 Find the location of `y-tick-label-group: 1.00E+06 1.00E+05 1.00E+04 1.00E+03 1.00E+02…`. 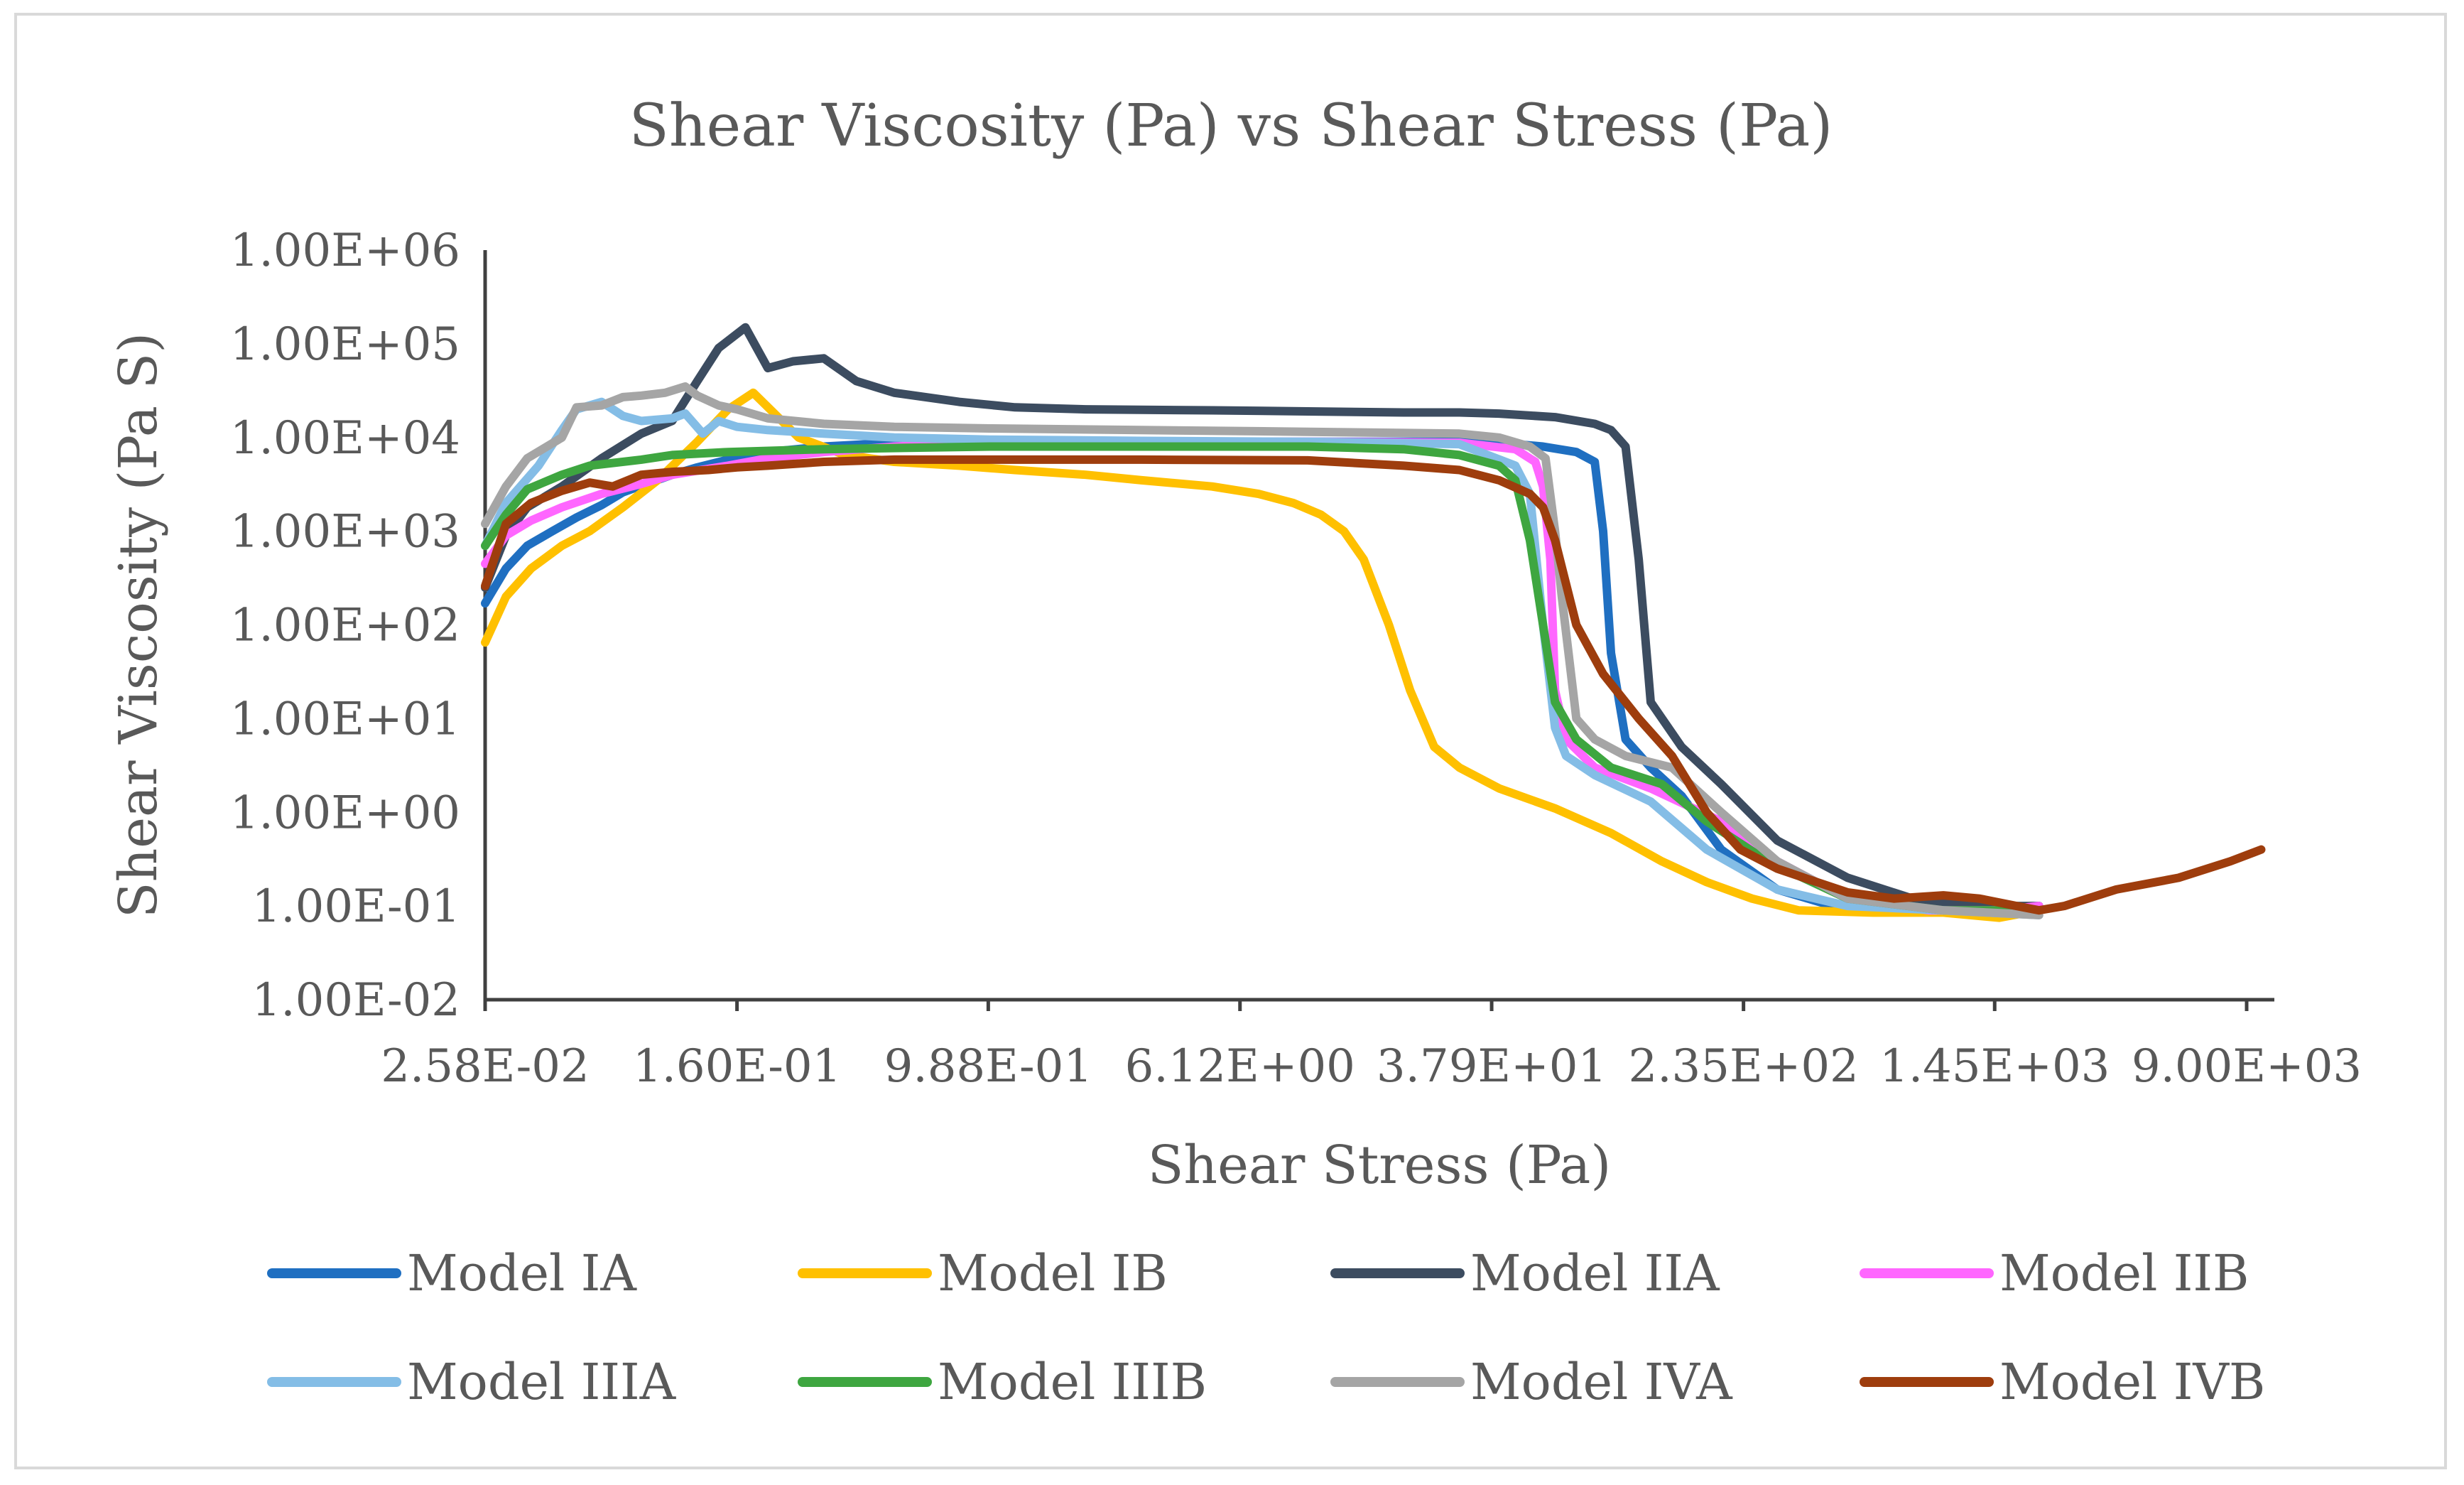

y-tick-label-group: 1.00E+06 1.00E+05 1.00E+04 1.00E+03 1.00E+02… is located at coordinates (345, 626).